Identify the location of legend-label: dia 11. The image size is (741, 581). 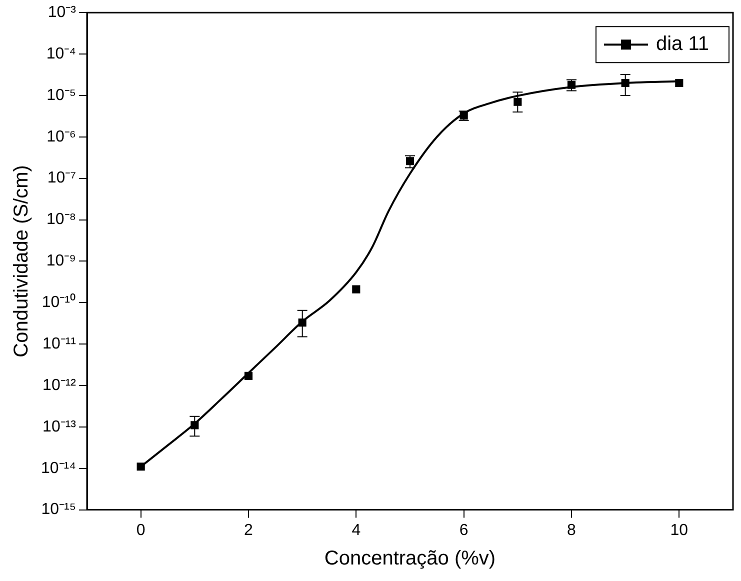
(683, 44).